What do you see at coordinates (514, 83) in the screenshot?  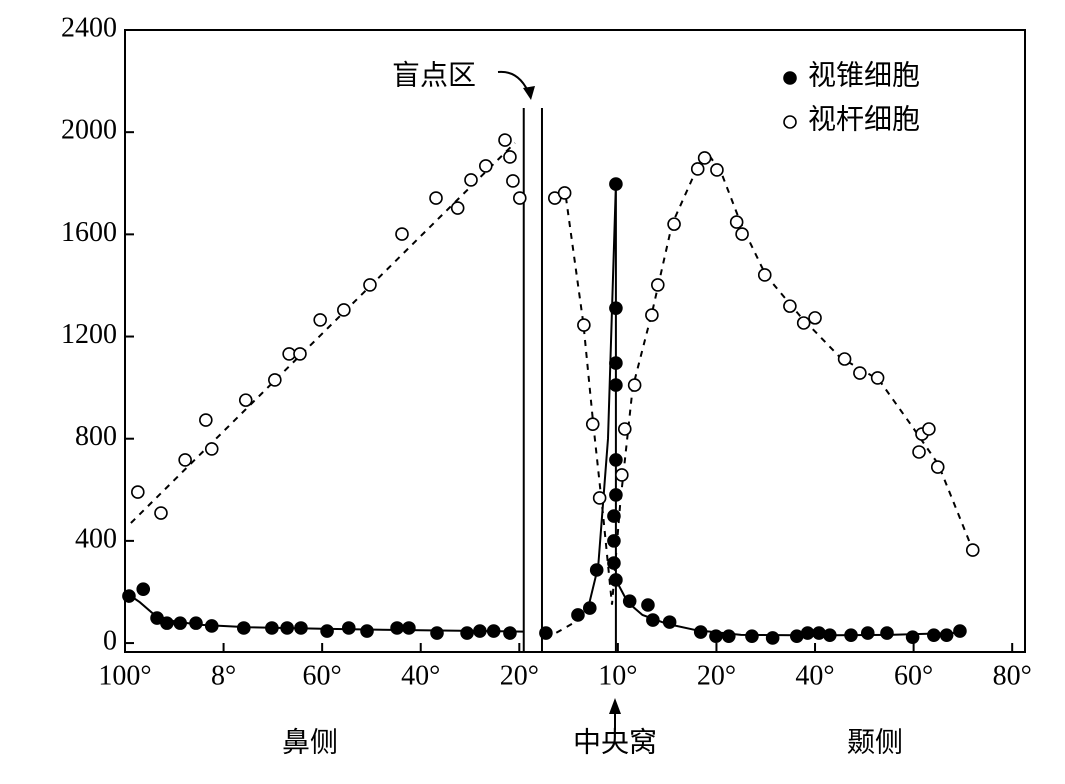 I see `blind-spot-arrow` at bounding box center [514, 83].